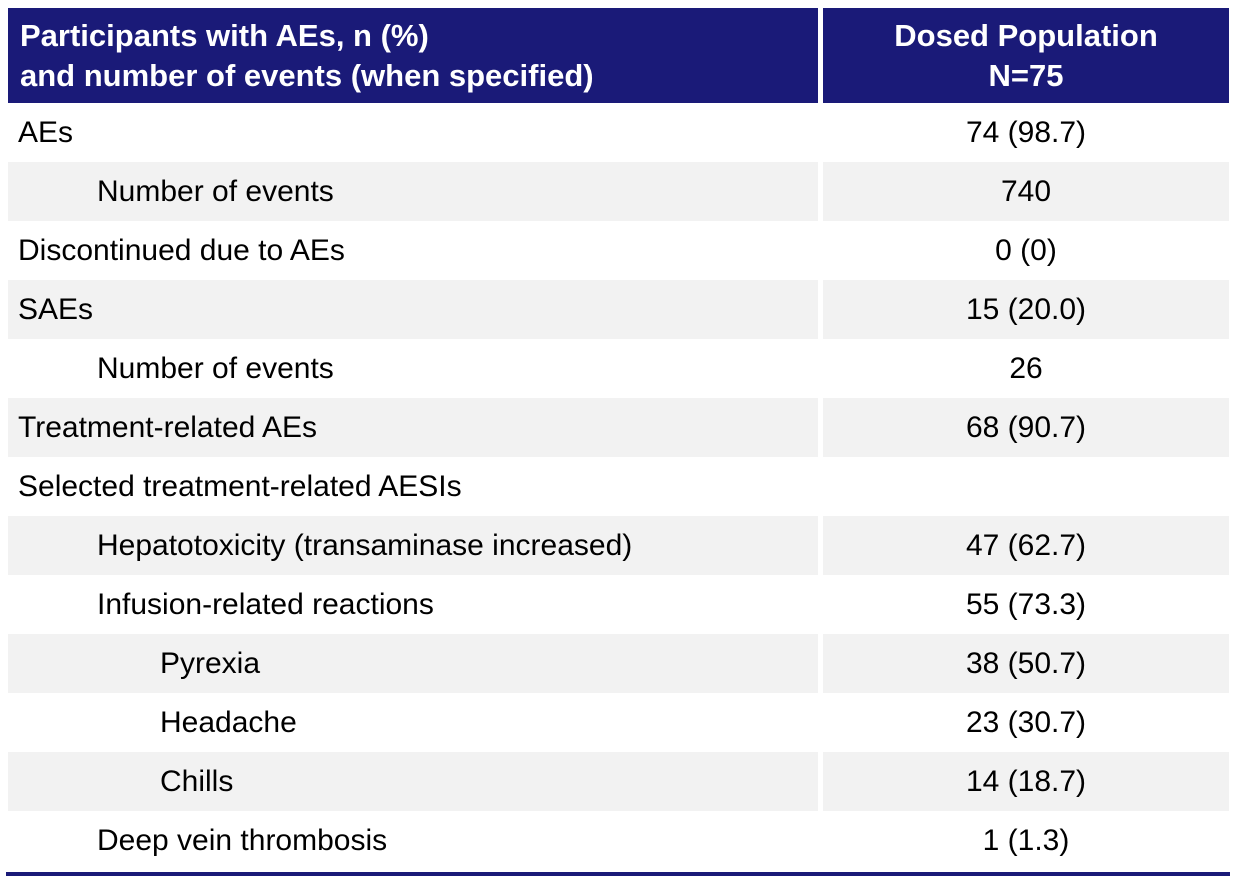  Describe the element at coordinates (265, 604) in the screenshot. I see `row-label: Infusion-related reactions` at that location.